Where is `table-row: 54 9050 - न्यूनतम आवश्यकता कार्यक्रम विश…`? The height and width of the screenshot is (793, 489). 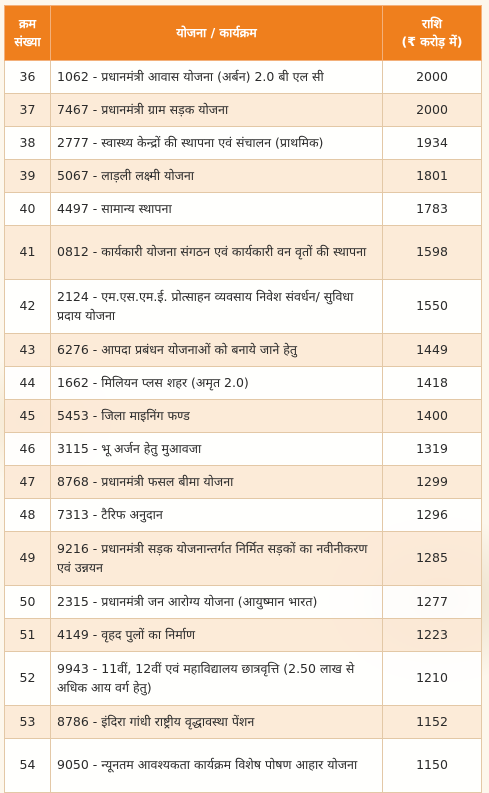 table-row: 54 9050 - न्यूनतम आवश्यकता कार्यक्रम विश… is located at coordinates (243, 765).